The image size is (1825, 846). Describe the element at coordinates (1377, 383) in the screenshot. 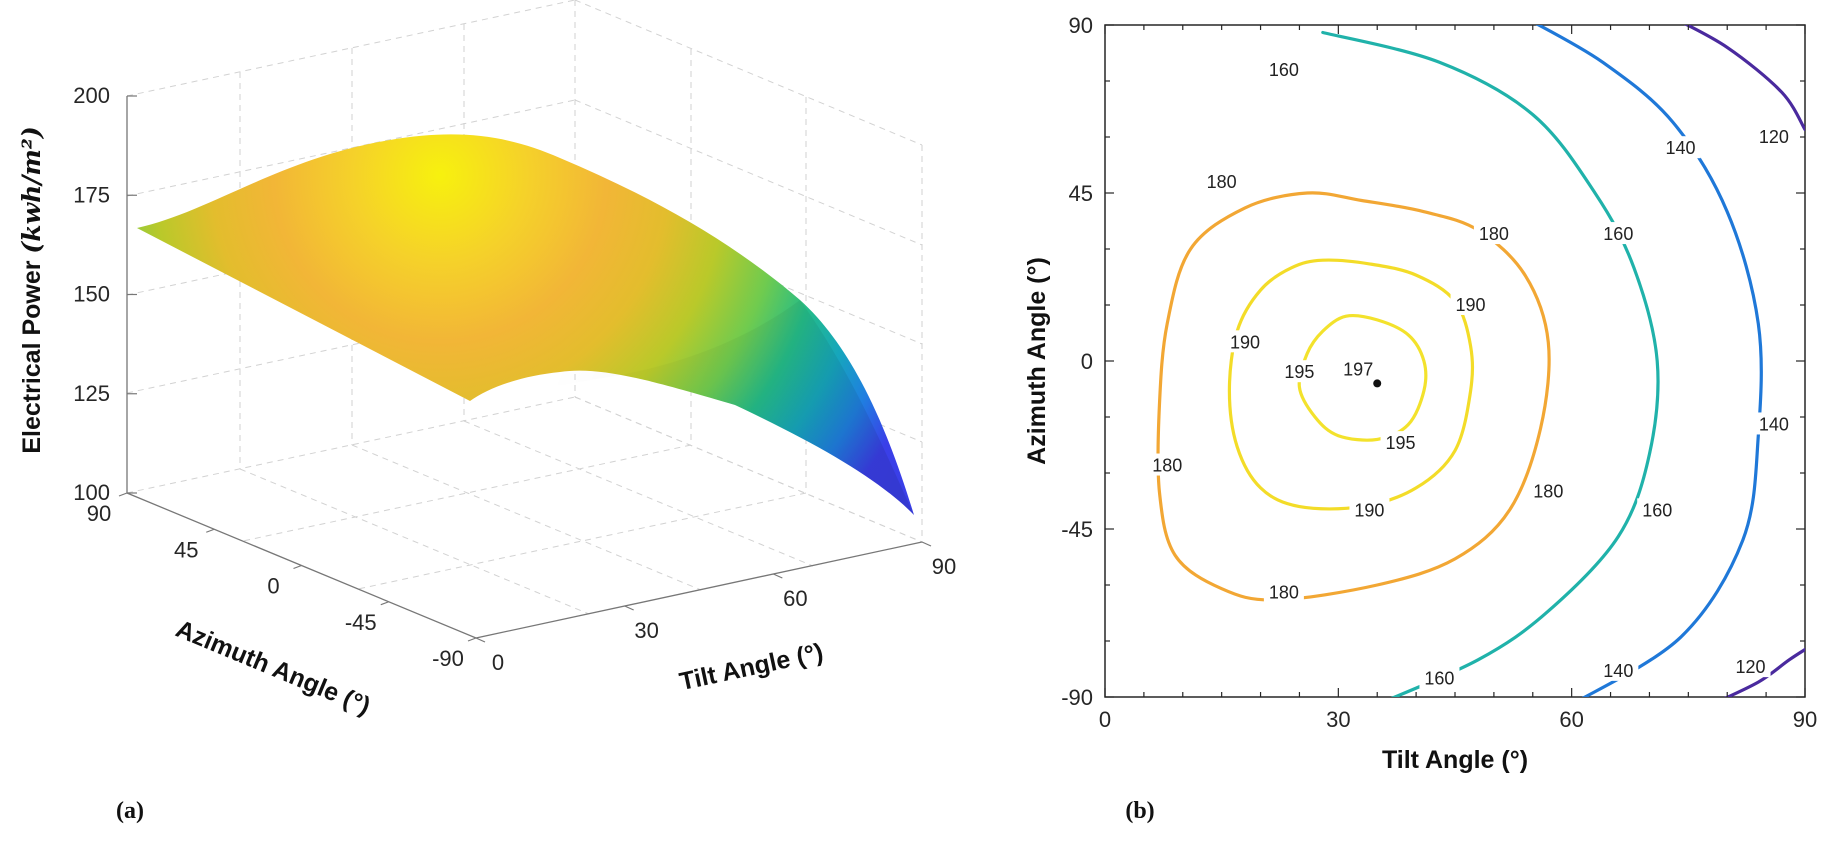

I see `peak-point` at that location.